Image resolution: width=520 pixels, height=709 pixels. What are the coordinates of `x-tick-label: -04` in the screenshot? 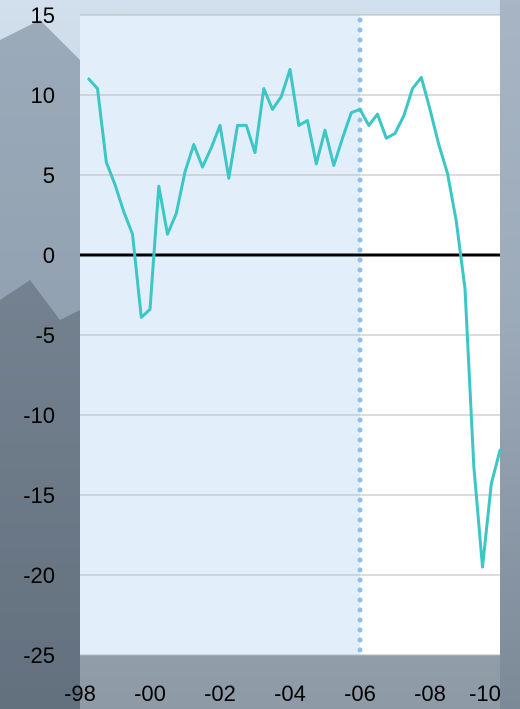 It's located at (290, 693).